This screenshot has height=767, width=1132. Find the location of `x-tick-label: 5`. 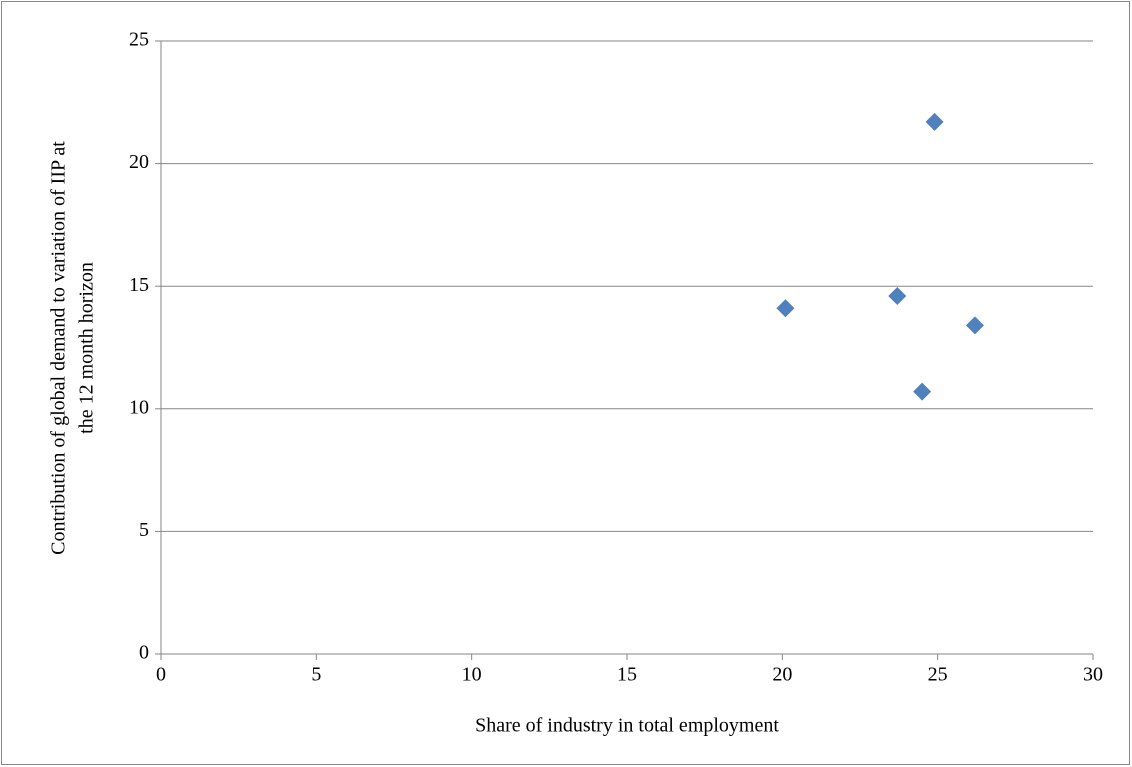

x-tick-label: 5 is located at coordinates (316, 675).